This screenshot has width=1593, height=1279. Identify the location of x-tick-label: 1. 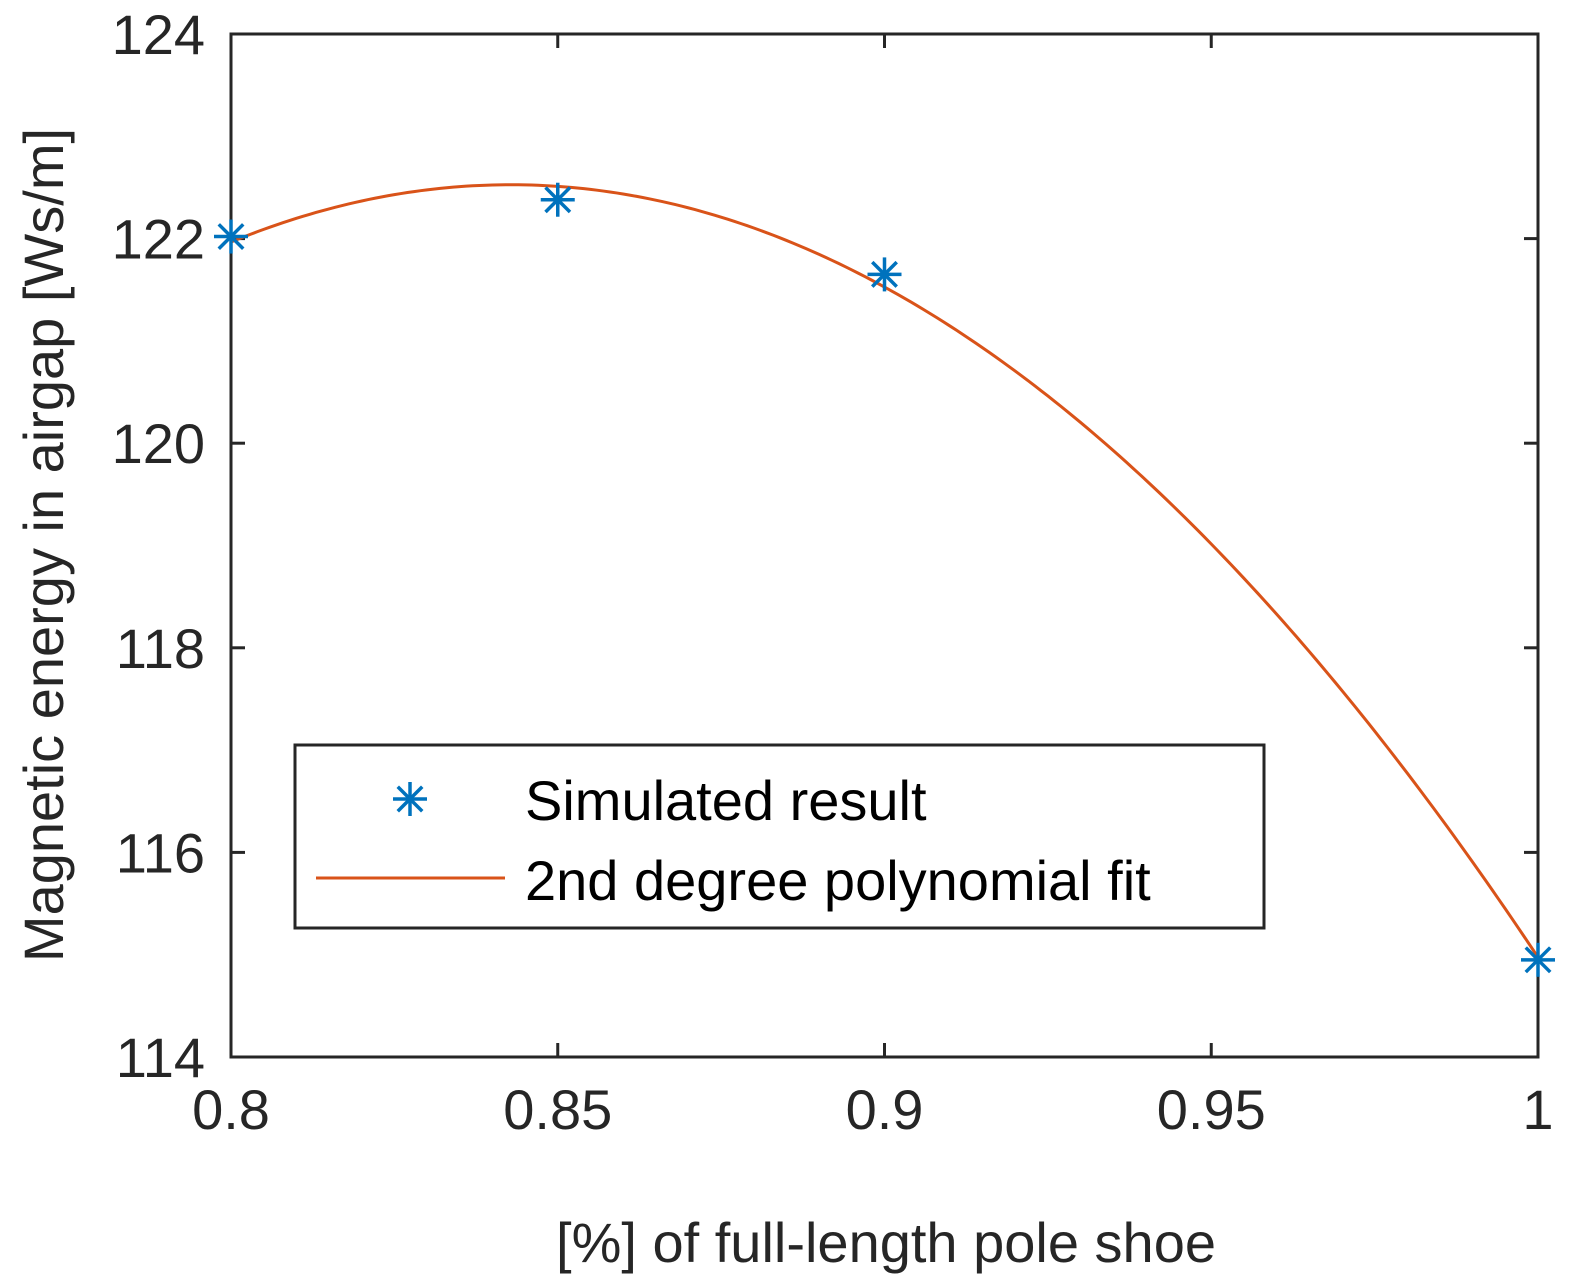
(1537, 1109).